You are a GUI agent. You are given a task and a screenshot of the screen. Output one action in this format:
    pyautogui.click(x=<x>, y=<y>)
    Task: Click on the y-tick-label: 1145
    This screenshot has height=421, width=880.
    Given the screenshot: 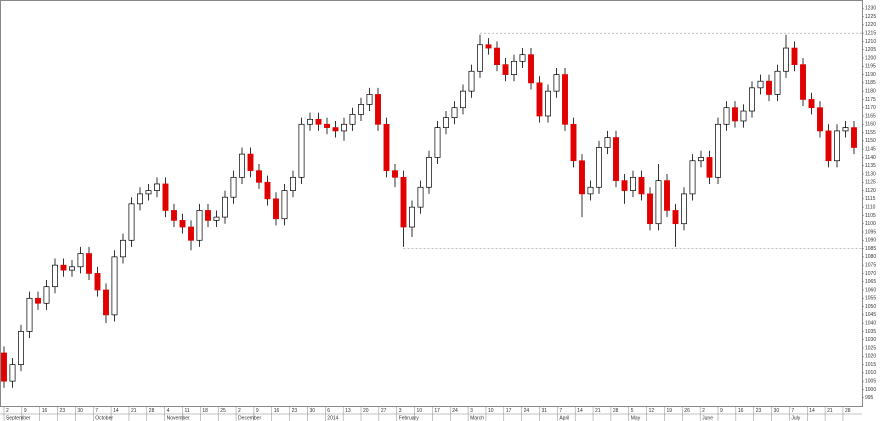 What is the action you would take?
    pyautogui.click(x=870, y=149)
    